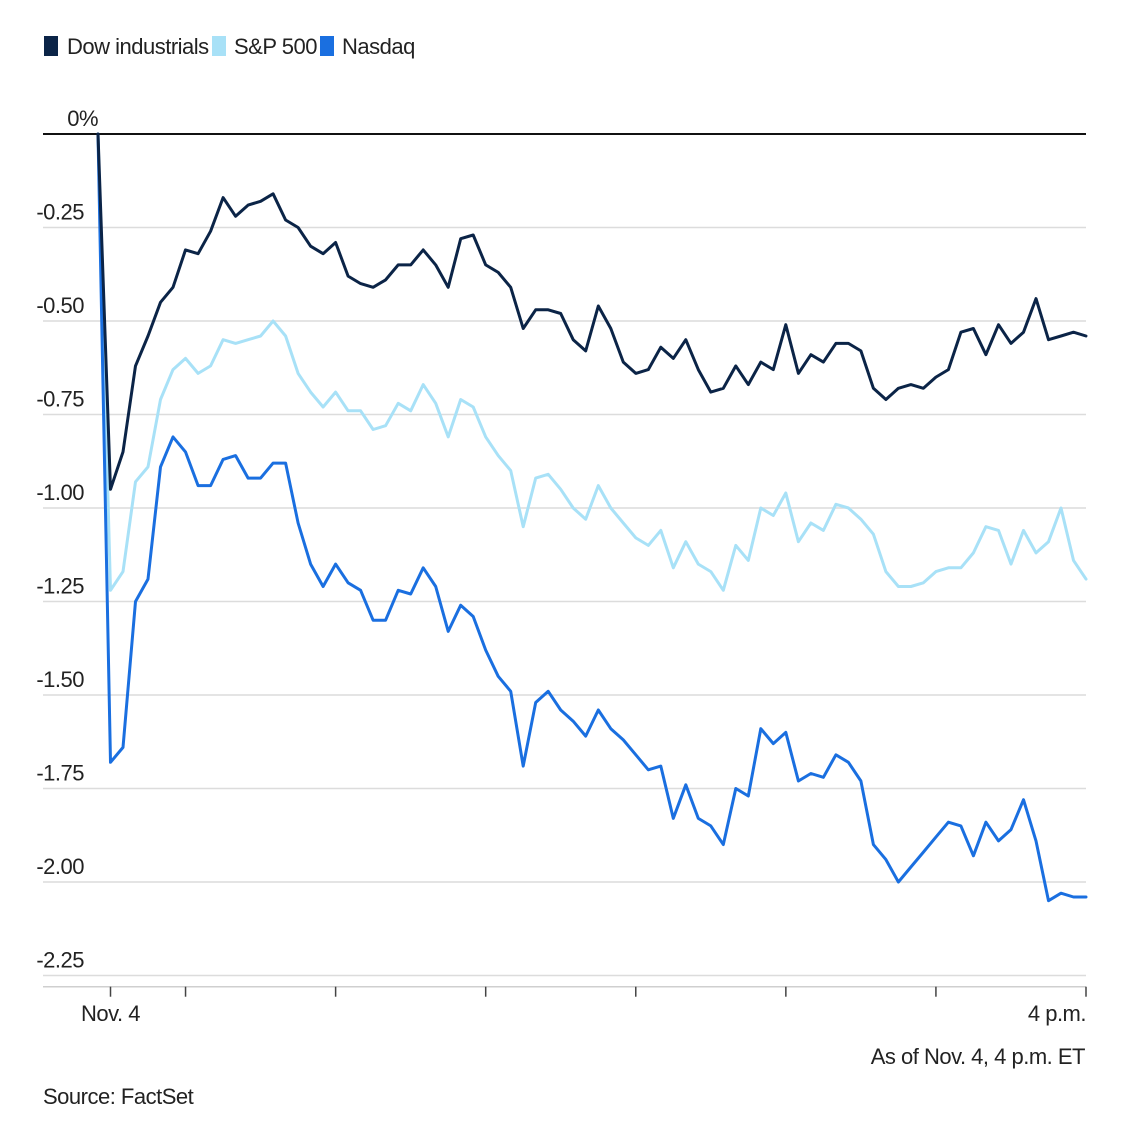 The height and width of the screenshot is (1143, 1143). What do you see at coordinates (82, 118) in the screenshot?
I see `y-tick-label: 0%` at bounding box center [82, 118].